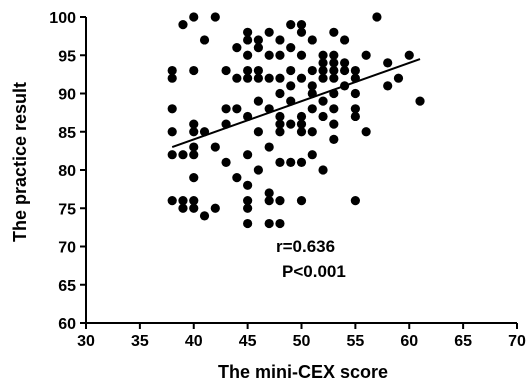 This screenshot has height=383, width=530. What do you see at coordinates (67, 286) in the screenshot?
I see `y-tick-label: 65` at bounding box center [67, 286].